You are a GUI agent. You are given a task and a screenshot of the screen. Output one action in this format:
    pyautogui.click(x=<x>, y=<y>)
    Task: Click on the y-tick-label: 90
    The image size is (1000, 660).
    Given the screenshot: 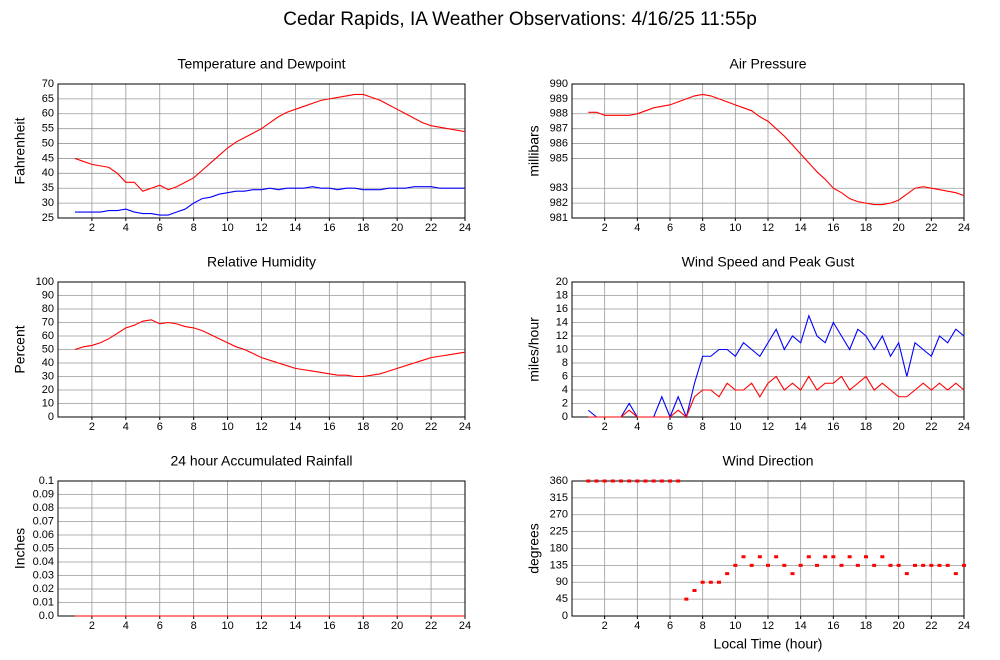 What is the action you would take?
    pyautogui.click(x=48, y=295)
    